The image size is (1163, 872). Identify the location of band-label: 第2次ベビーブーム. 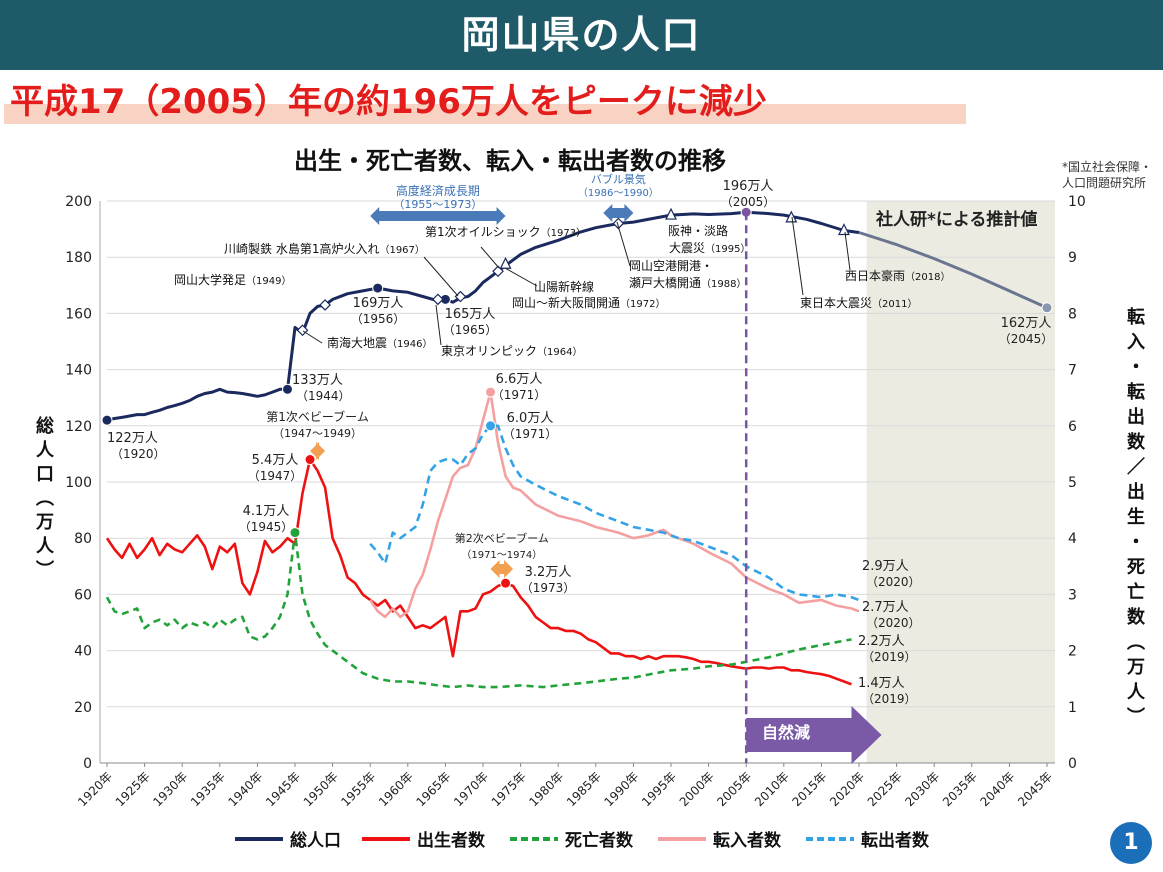
(502, 538).